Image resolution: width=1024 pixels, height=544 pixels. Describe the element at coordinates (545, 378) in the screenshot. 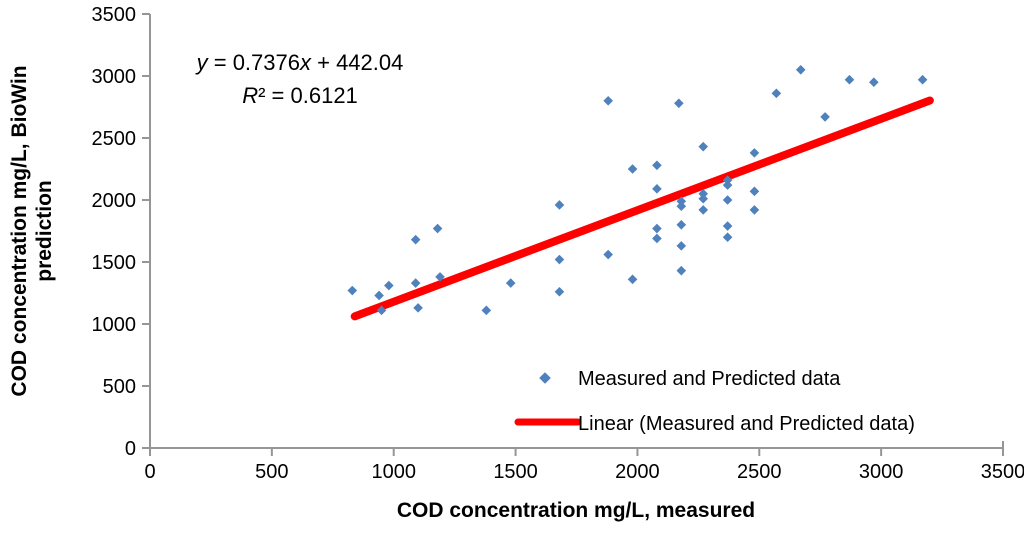

I see `legend-marker-diamond-icon` at that location.